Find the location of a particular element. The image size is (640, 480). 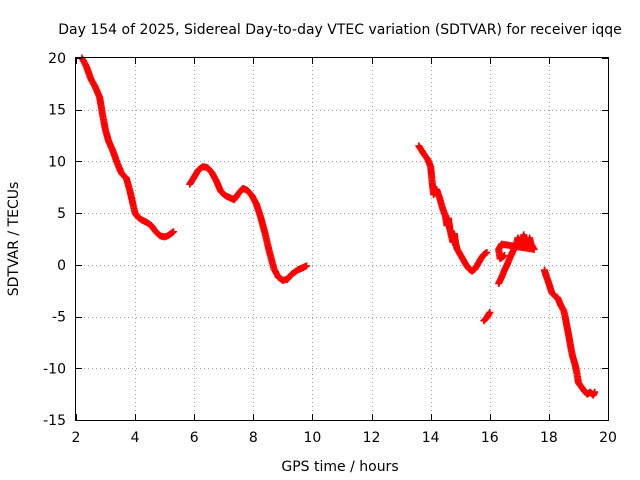

x-tick-label: 12 is located at coordinates (372, 438).